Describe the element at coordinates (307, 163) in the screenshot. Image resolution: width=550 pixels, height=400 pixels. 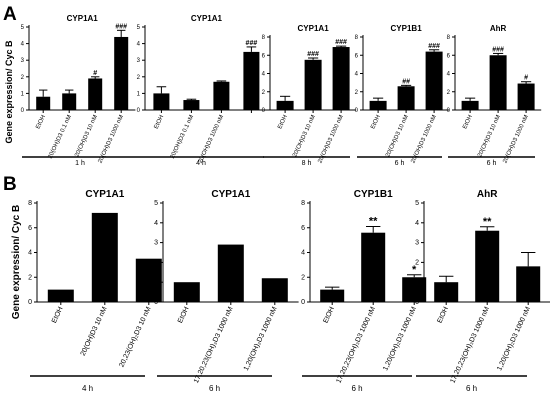
I see `time-label: 8 h` at that location.